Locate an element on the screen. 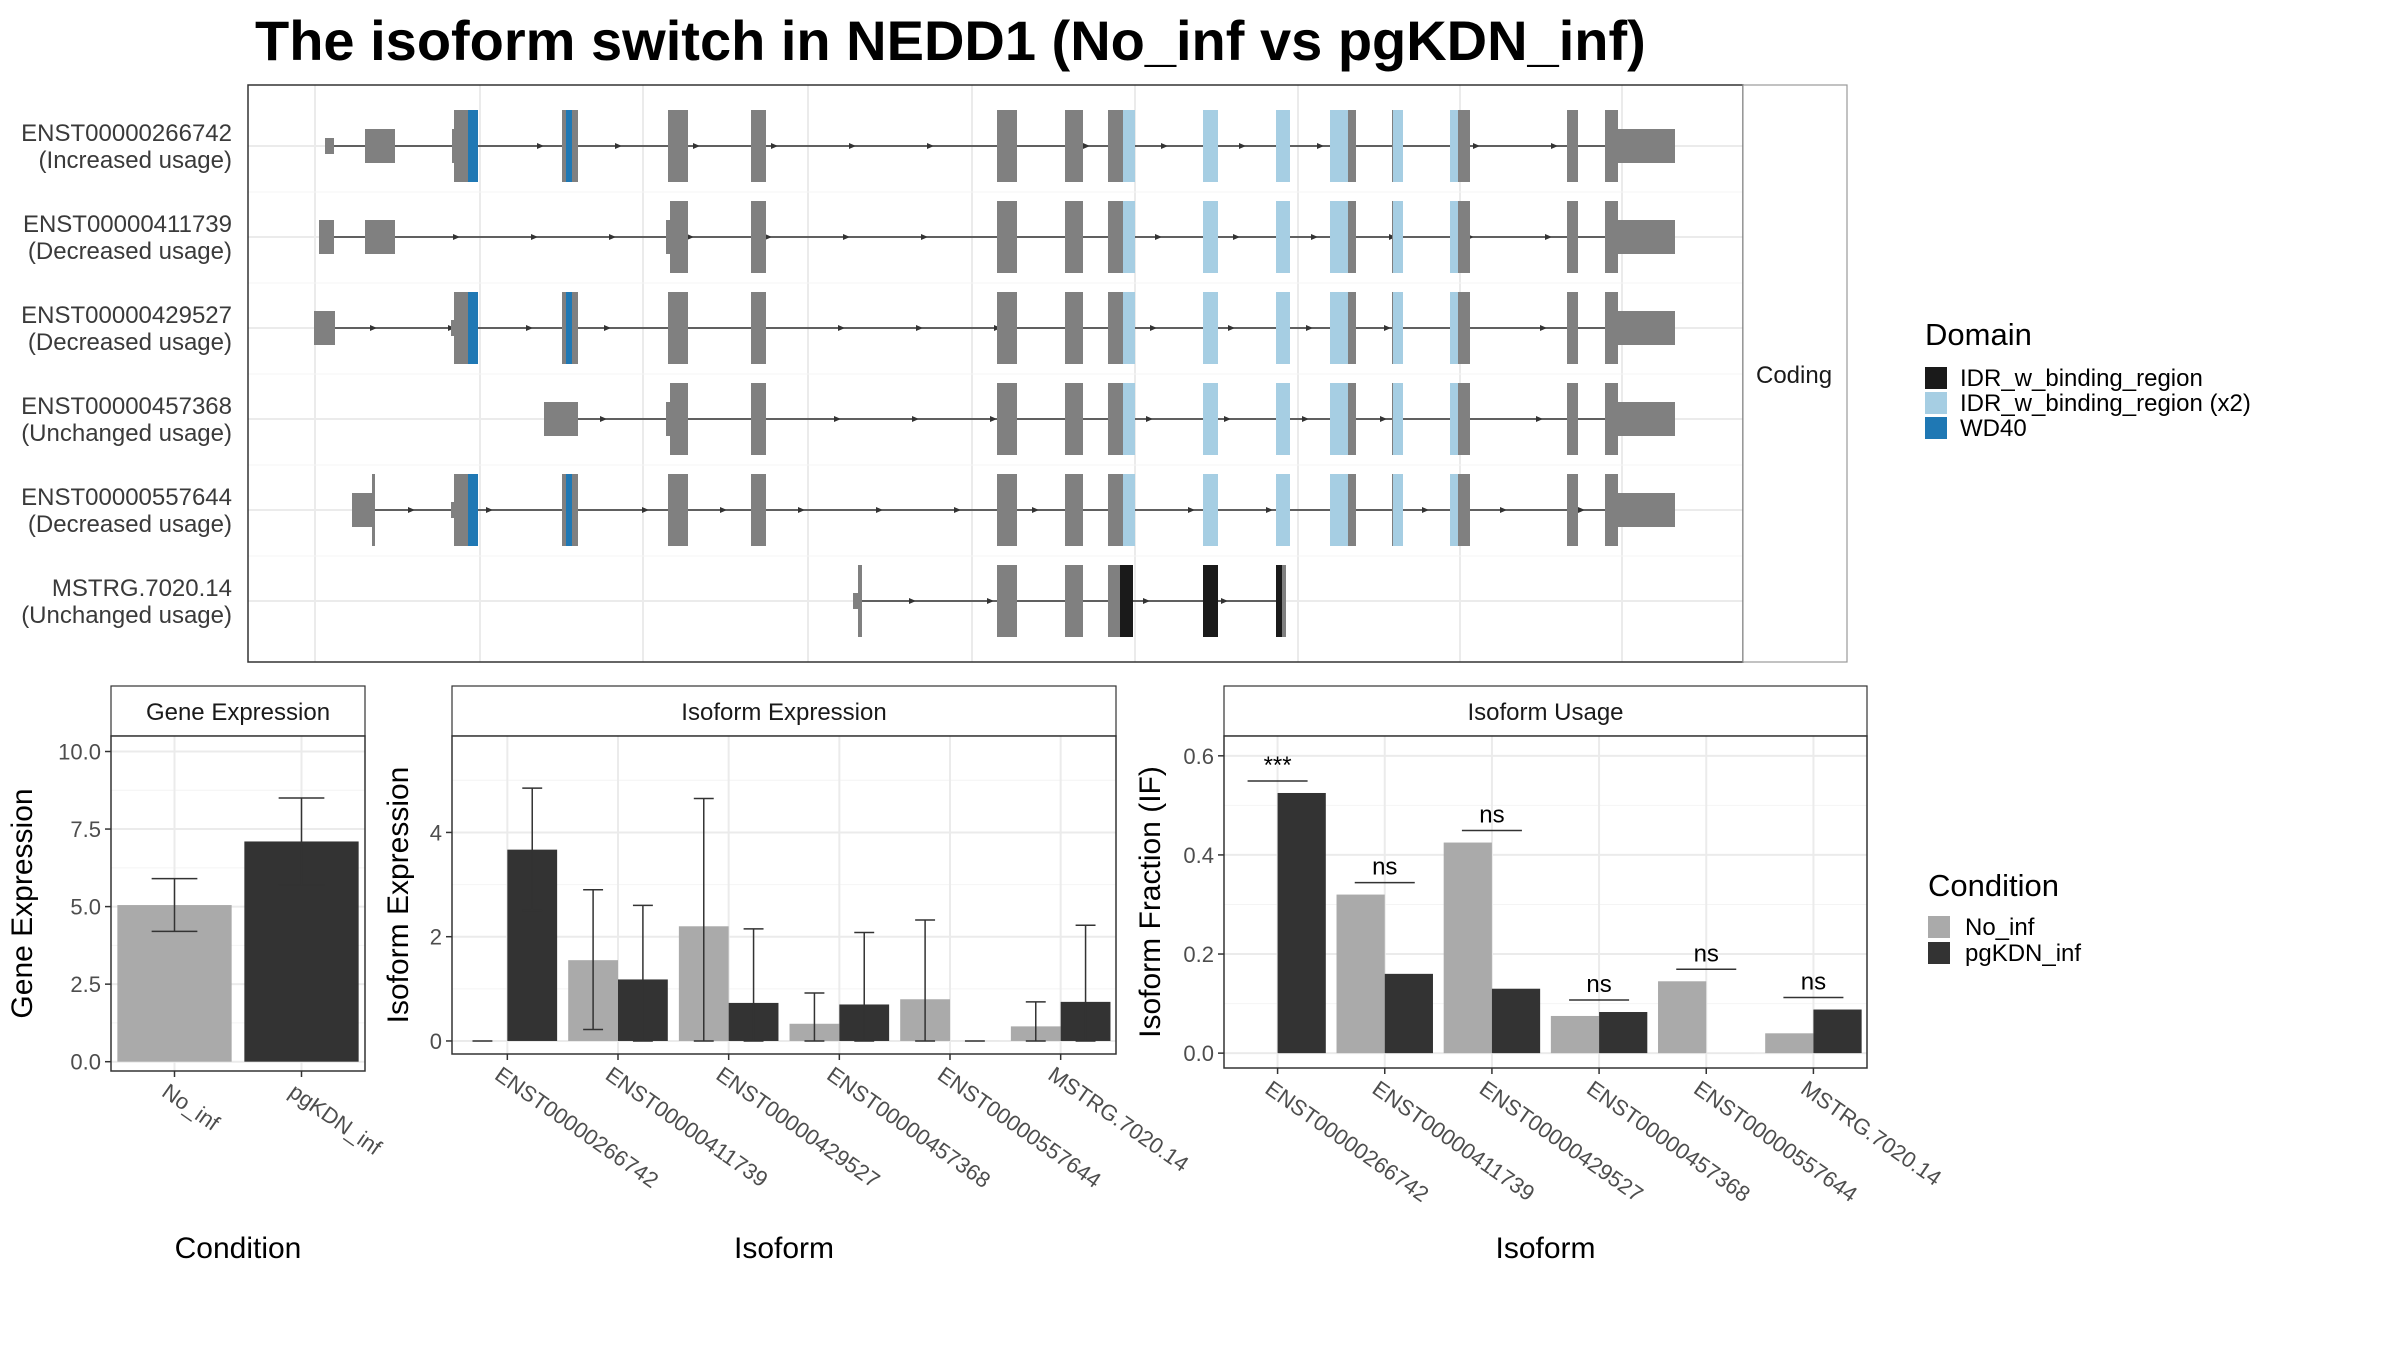 This screenshot has width=2400, height=1350. legend-label-idr-x2: IDR_w_binding_region (x2) is located at coordinates (2105, 403).